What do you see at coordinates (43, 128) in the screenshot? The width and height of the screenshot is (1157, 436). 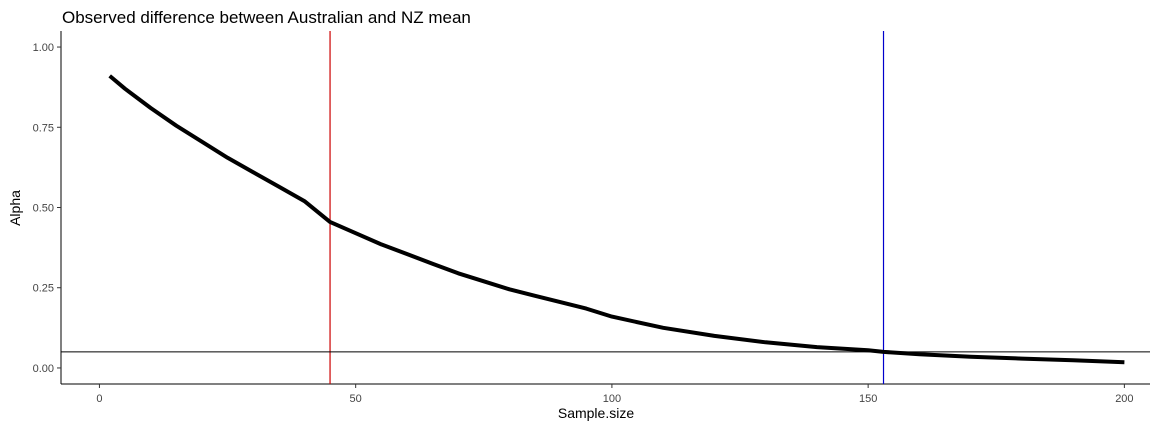 I see `y-tick-label: 0.75` at bounding box center [43, 128].